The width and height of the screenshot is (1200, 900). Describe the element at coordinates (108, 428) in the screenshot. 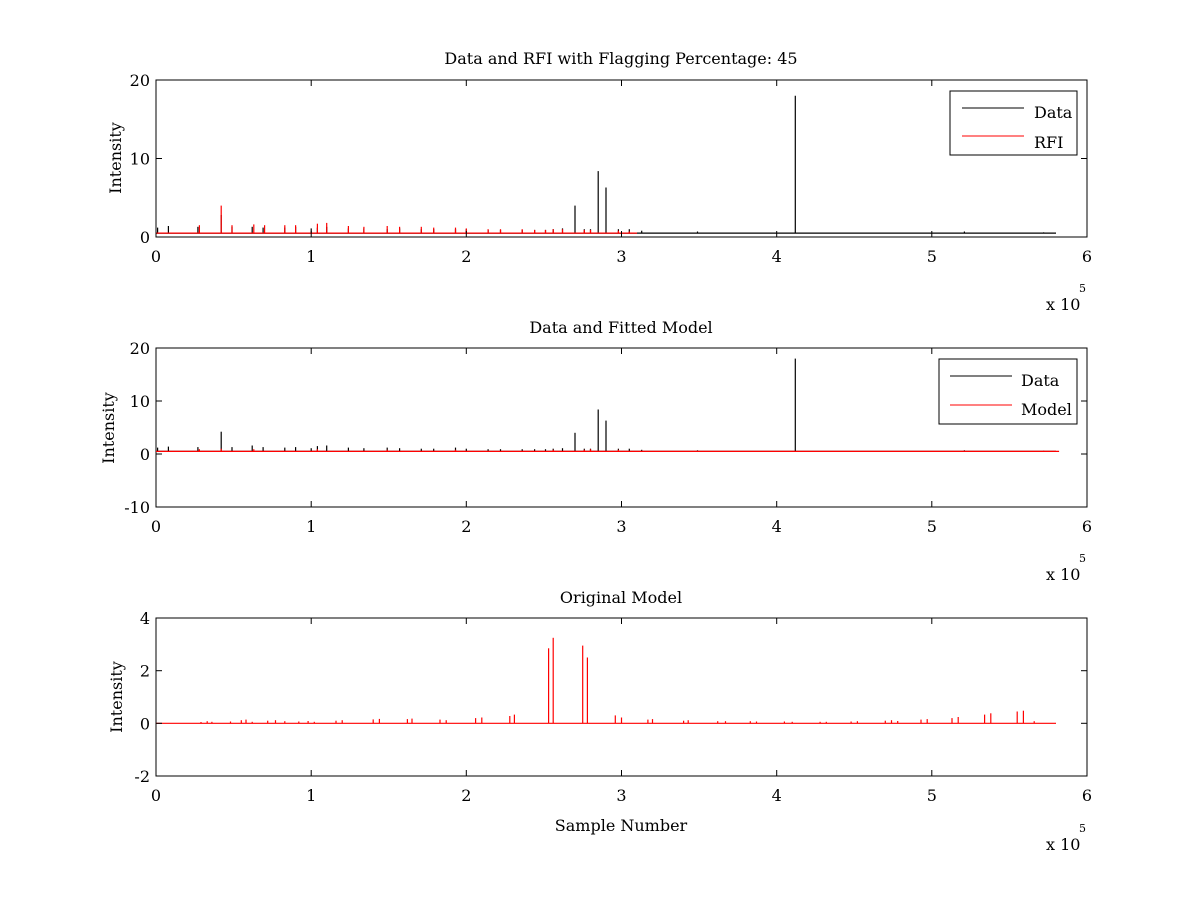

I see `axes-2-ylabel: Intensity` at that location.